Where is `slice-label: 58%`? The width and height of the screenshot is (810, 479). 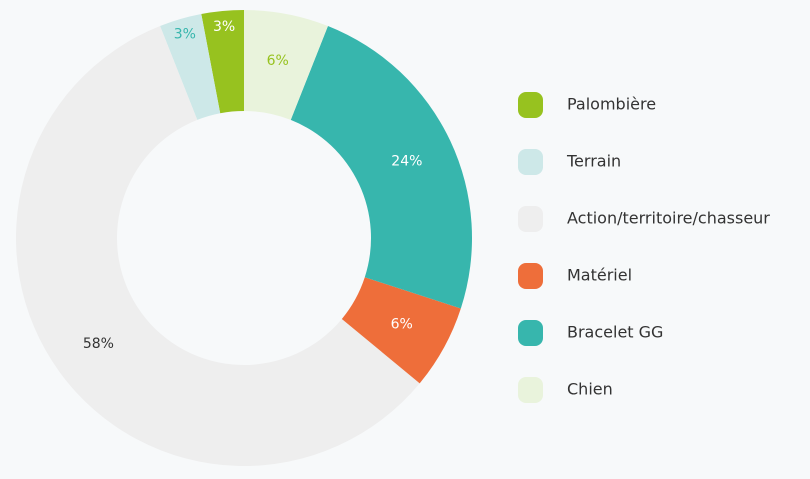
slice-label: 58% is located at coordinates (98, 344).